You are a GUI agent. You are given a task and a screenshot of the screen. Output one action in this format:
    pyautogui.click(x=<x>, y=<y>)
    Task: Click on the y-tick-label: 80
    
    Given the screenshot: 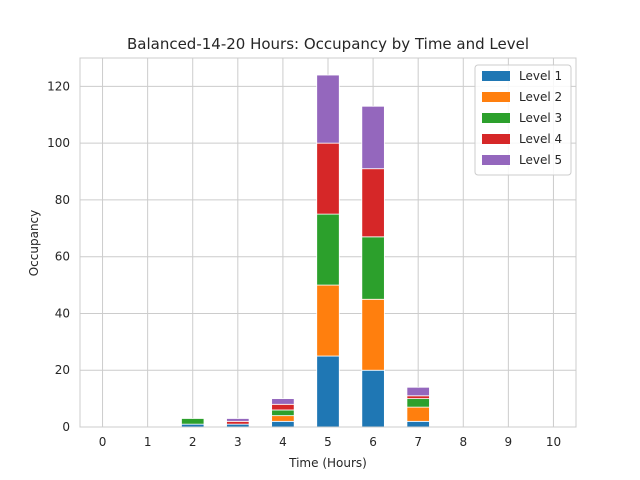 What is the action you would take?
    pyautogui.click(x=62, y=200)
    